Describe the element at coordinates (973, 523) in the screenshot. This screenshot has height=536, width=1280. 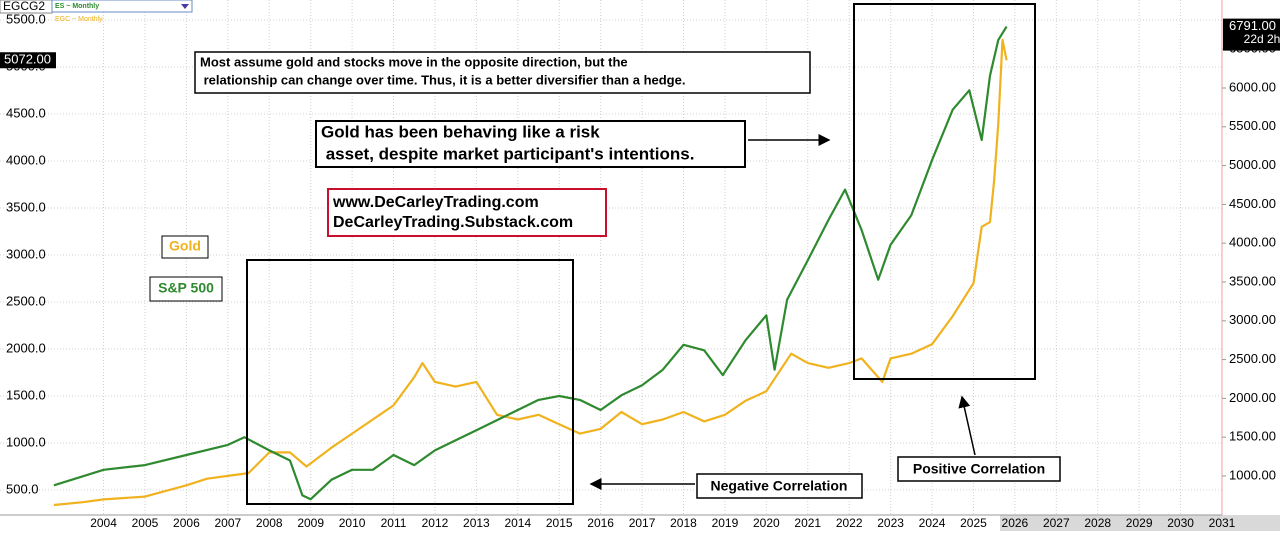
I see `x-tick-label: 2025` at that location.